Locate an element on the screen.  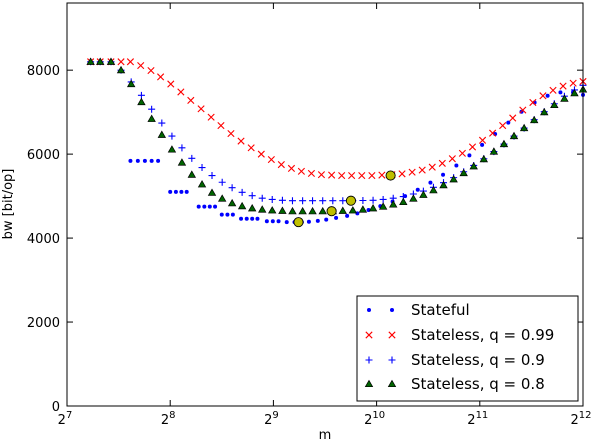
x-tick-exponent: 11 is located at coordinates (482, 415).